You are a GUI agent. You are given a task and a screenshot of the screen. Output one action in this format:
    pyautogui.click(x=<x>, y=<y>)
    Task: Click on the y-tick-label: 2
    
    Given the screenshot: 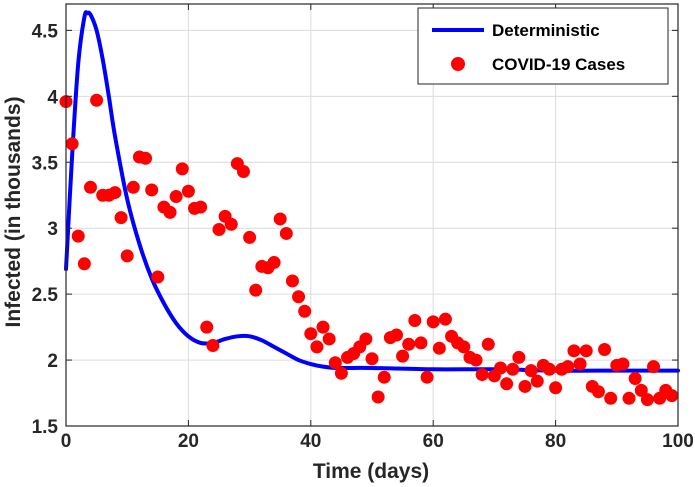 What is the action you would take?
    pyautogui.click(x=52, y=361)
    